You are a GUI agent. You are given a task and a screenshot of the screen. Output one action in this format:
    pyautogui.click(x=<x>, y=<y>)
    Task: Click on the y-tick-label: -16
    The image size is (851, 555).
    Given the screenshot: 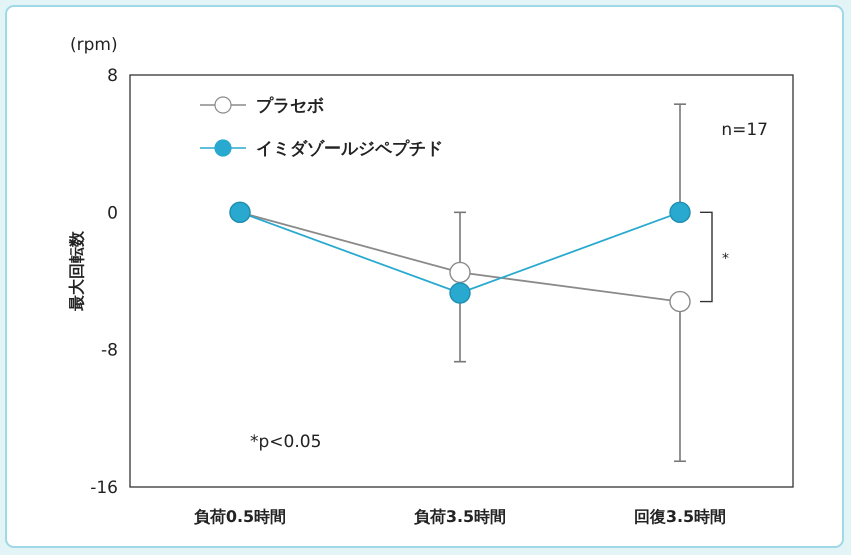 What is the action you would take?
    pyautogui.click(x=104, y=488)
    